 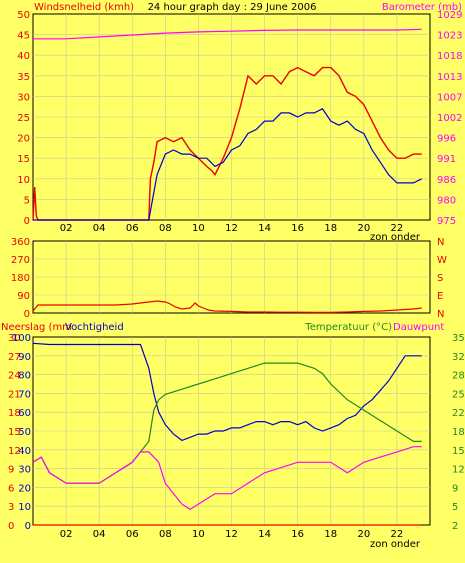 I want to click on barometer-line, so click(x=227, y=34).